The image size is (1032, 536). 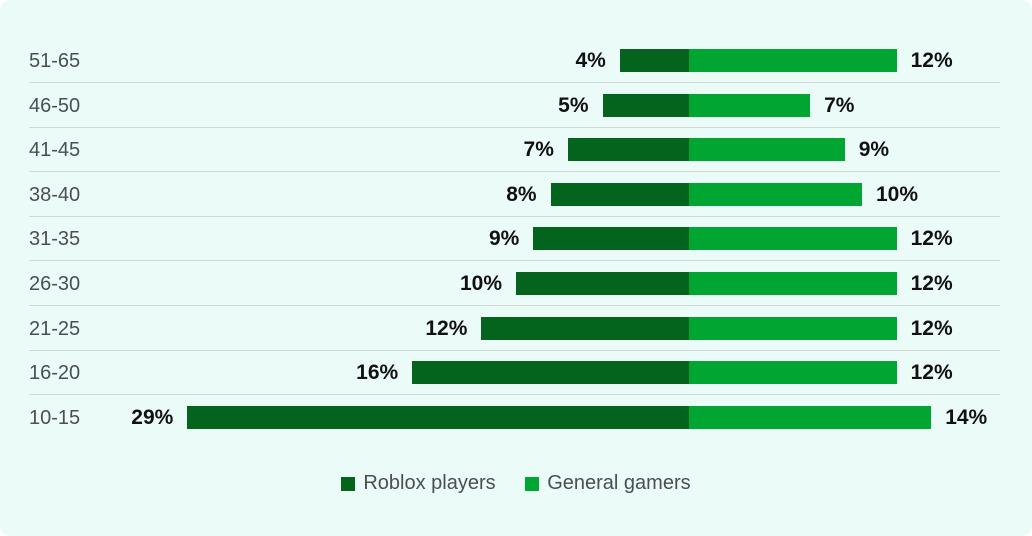 What do you see at coordinates (55, 328) in the screenshot?
I see `category-label: 21-25` at bounding box center [55, 328].